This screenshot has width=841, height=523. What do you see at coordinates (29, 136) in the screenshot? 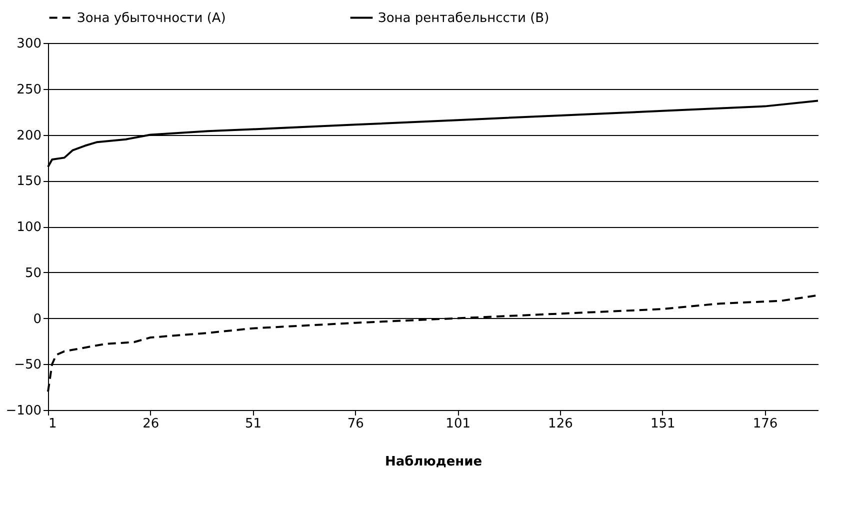
I see `y-tick-label: 200` at bounding box center [29, 136].